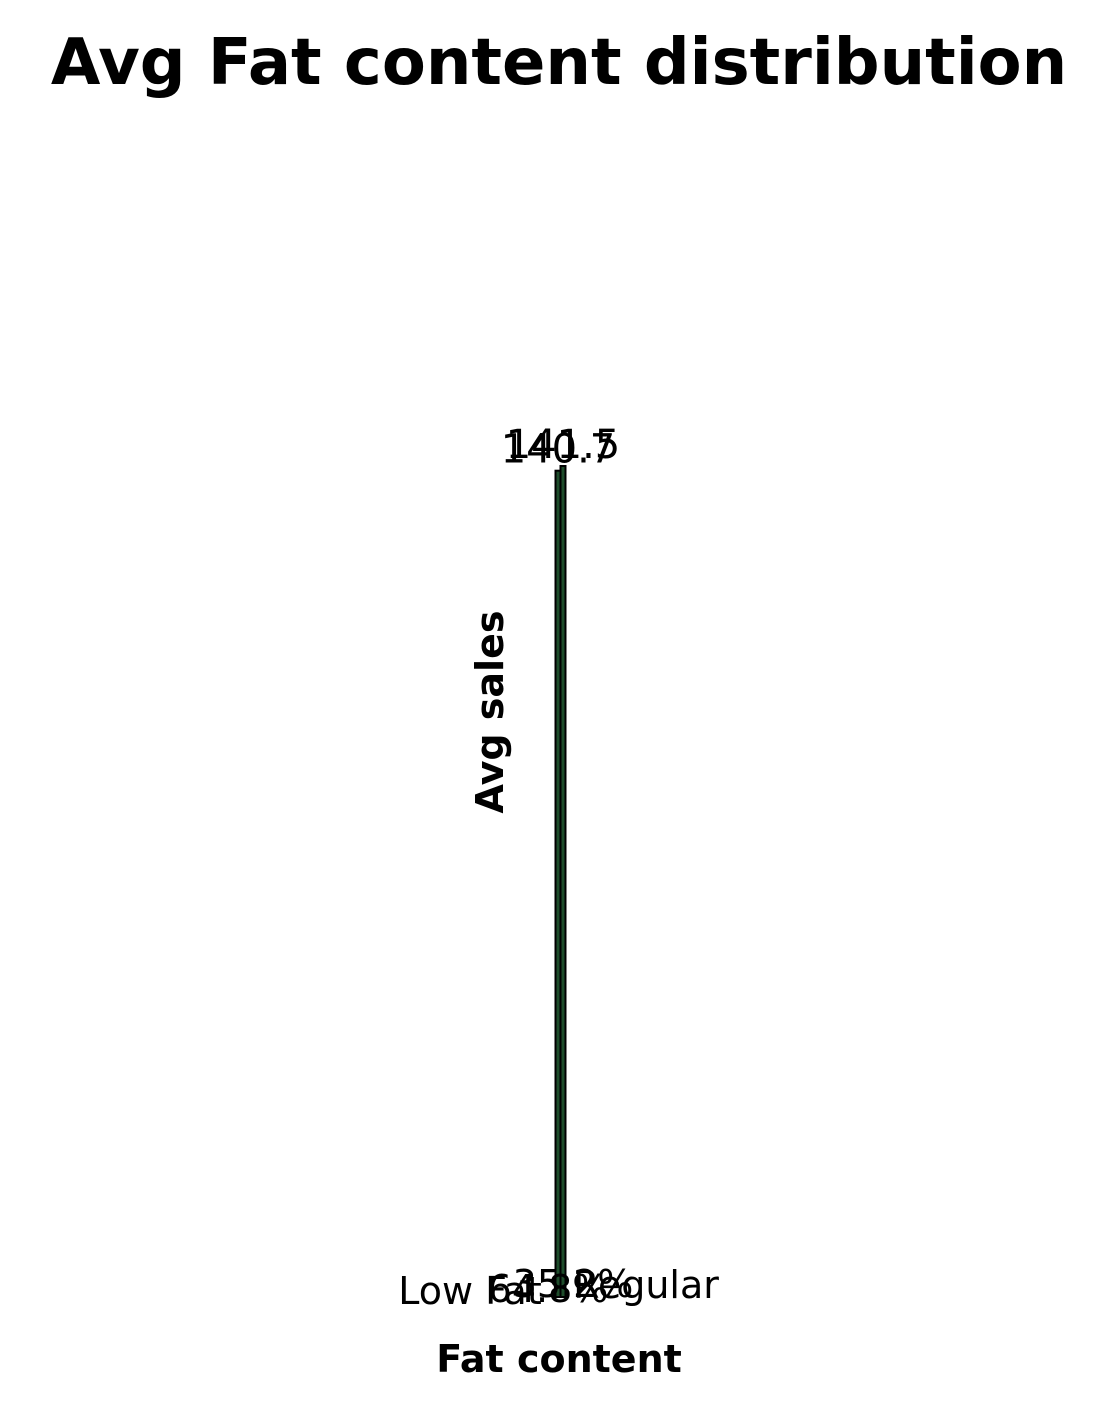 The height and width of the screenshot is (1411, 1119). What do you see at coordinates (559, 63) in the screenshot?
I see `chart-title: Avg Fat content distribution` at bounding box center [559, 63].